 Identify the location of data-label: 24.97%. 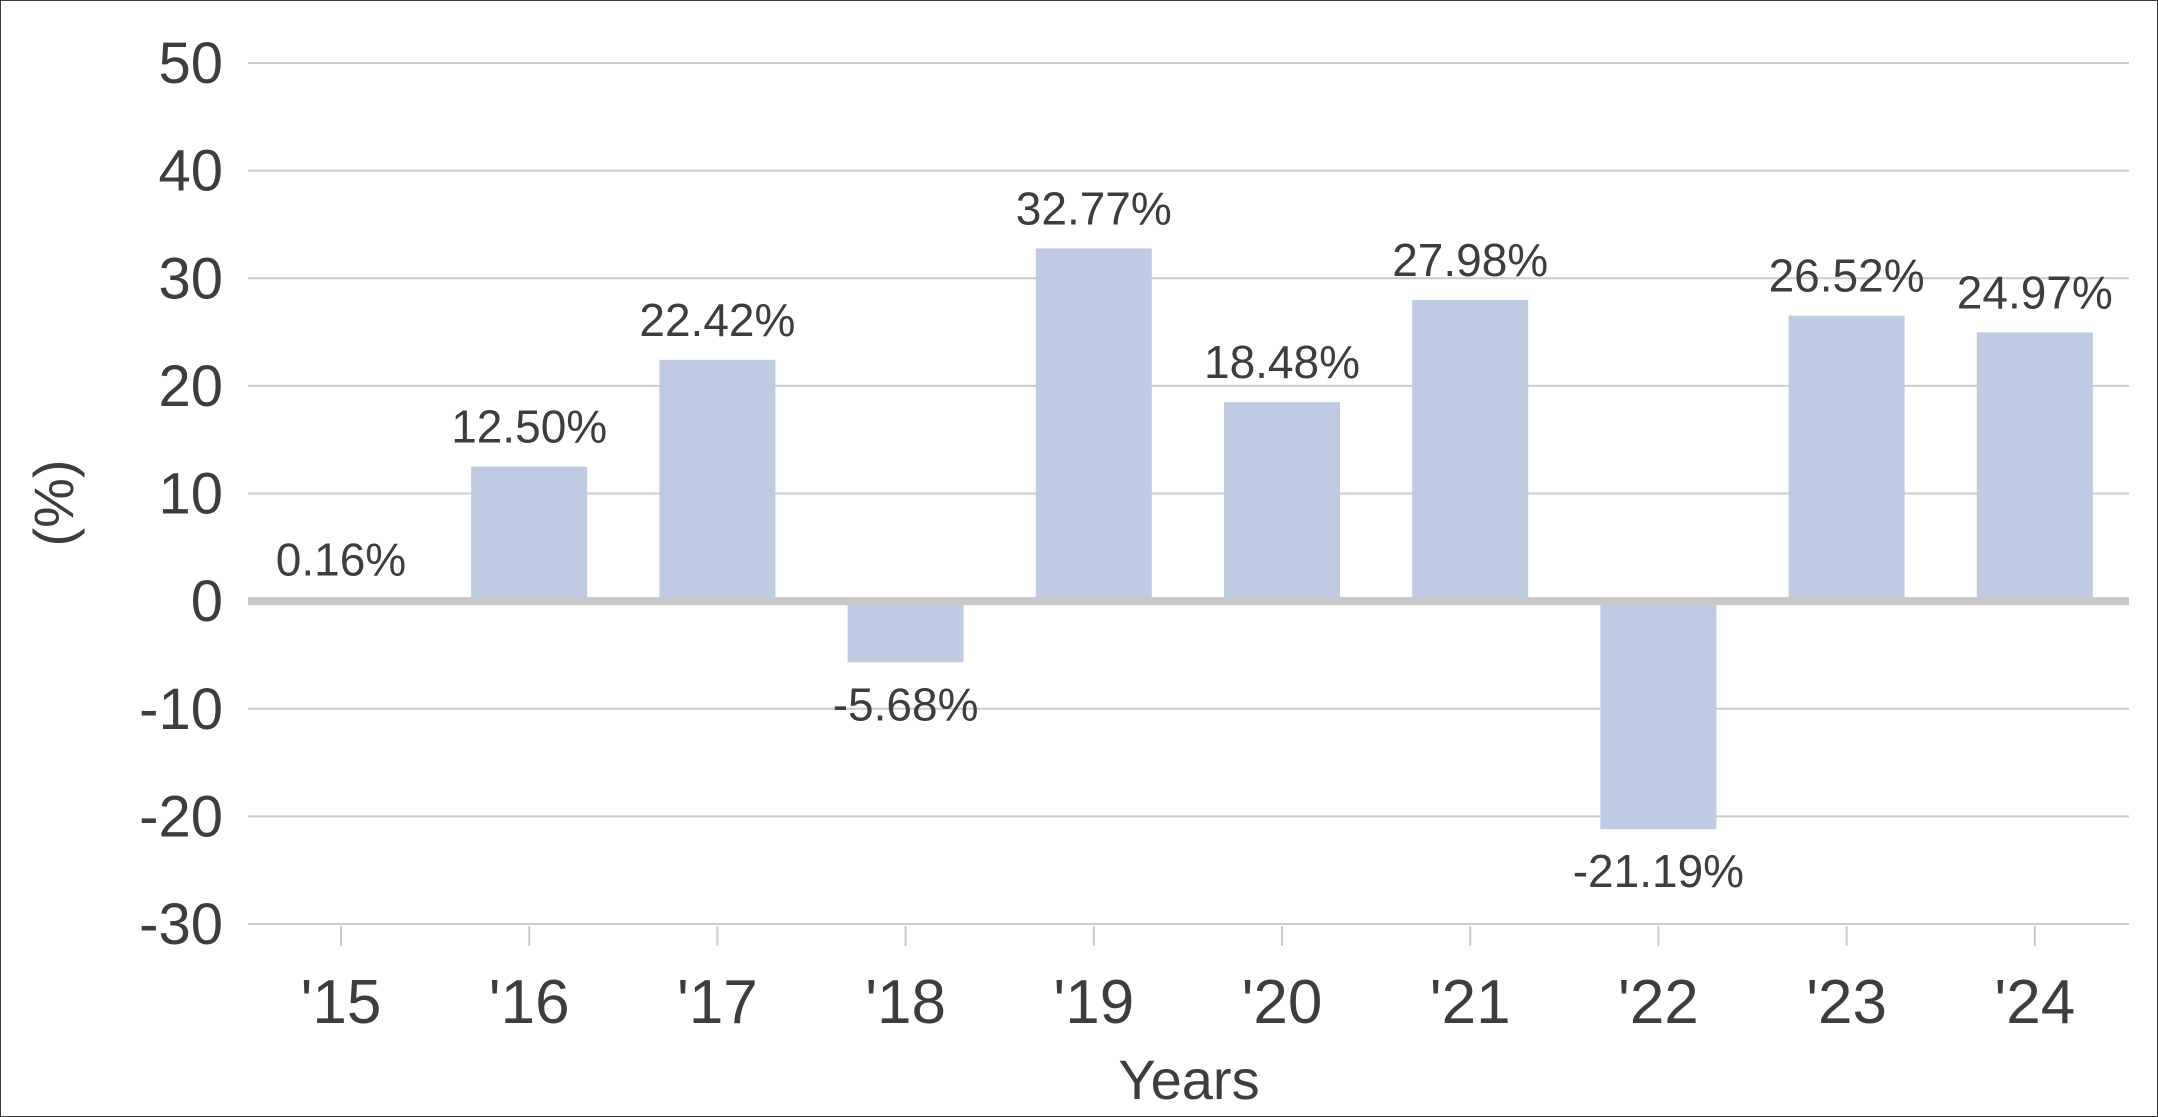
(2035, 292).